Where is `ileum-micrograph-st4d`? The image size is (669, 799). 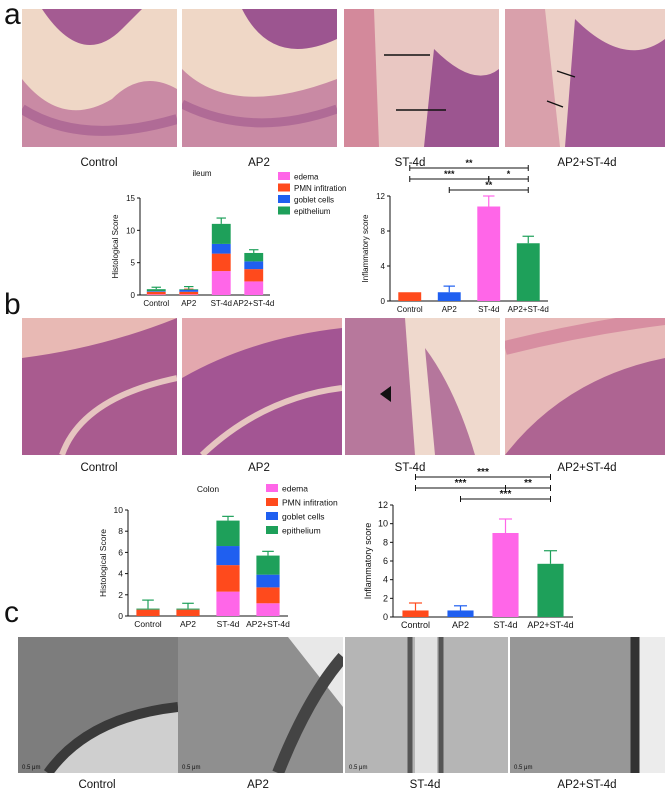
ileum-micrograph-st4d is located at coordinates (421, 78).